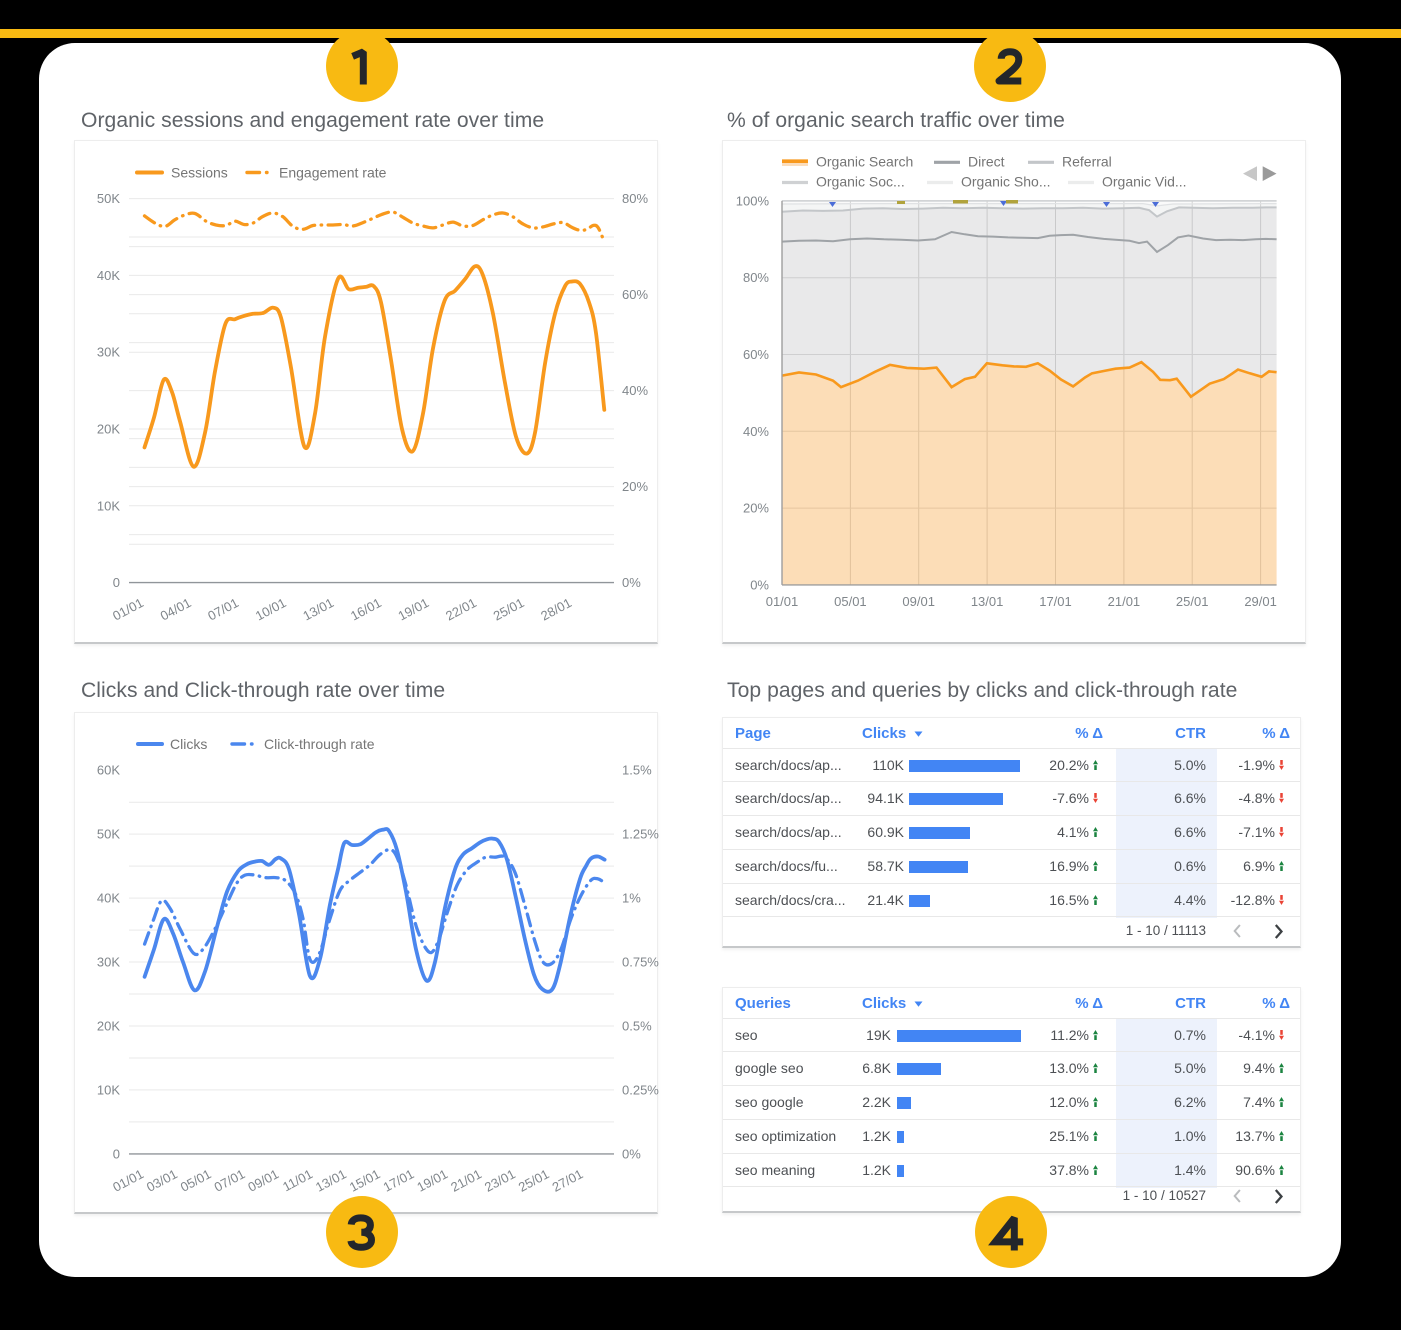 This screenshot has width=1401, height=1330. I want to click on svg-text: 22/01, so click(461, 609).